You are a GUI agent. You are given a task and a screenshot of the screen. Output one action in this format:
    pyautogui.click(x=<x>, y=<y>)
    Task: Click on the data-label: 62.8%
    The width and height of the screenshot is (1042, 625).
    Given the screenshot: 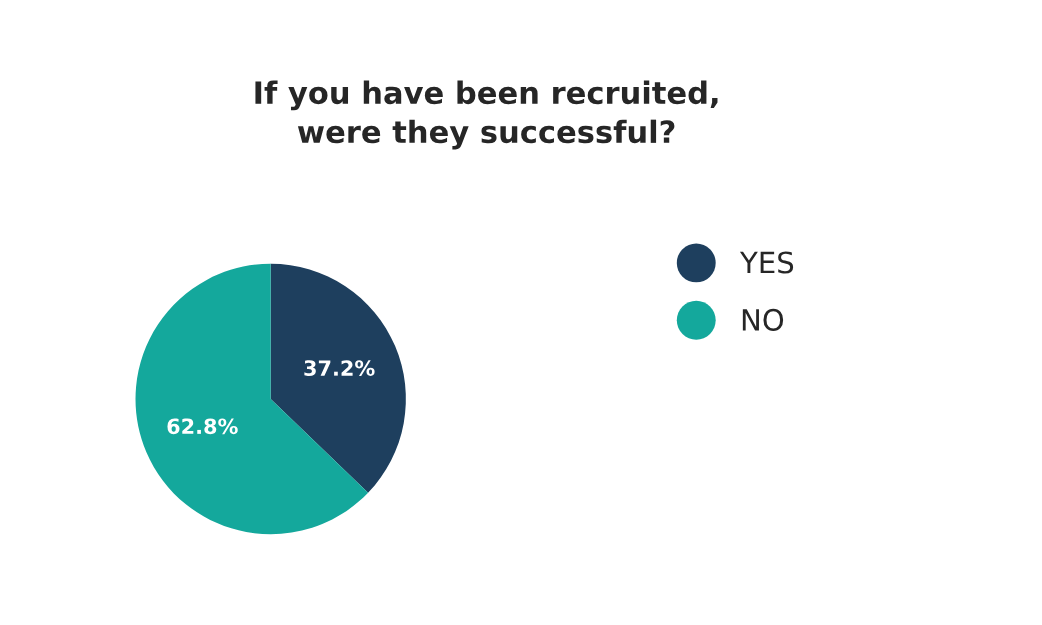 What is the action you would take?
    pyautogui.click(x=202, y=426)
    